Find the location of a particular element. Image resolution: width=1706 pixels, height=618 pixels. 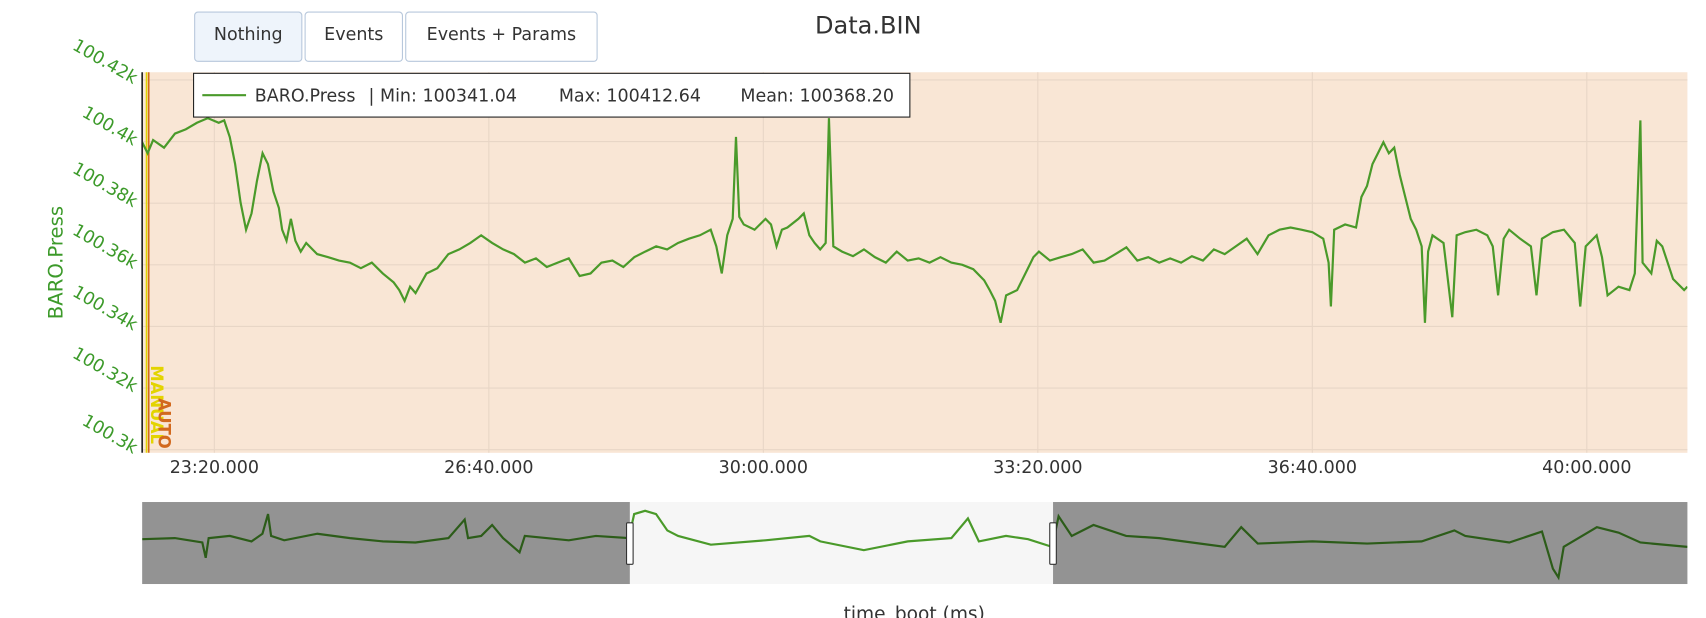

button-label: Events is located at coordinates (353, 35).